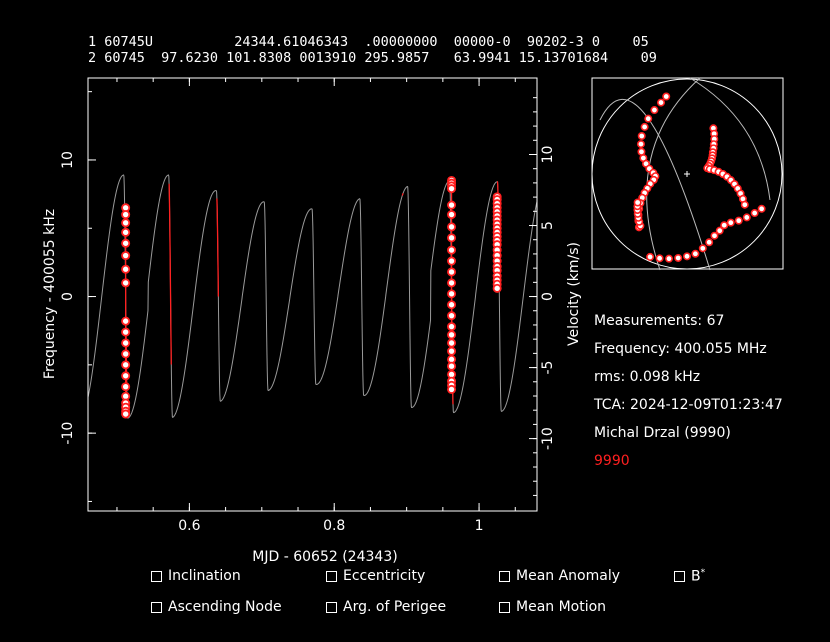 Image resolution: width=830 pixels, height=642 pixels. Describe the element at coordinates (637, 202) in the screenshot. I see `track-d-point` at that location.